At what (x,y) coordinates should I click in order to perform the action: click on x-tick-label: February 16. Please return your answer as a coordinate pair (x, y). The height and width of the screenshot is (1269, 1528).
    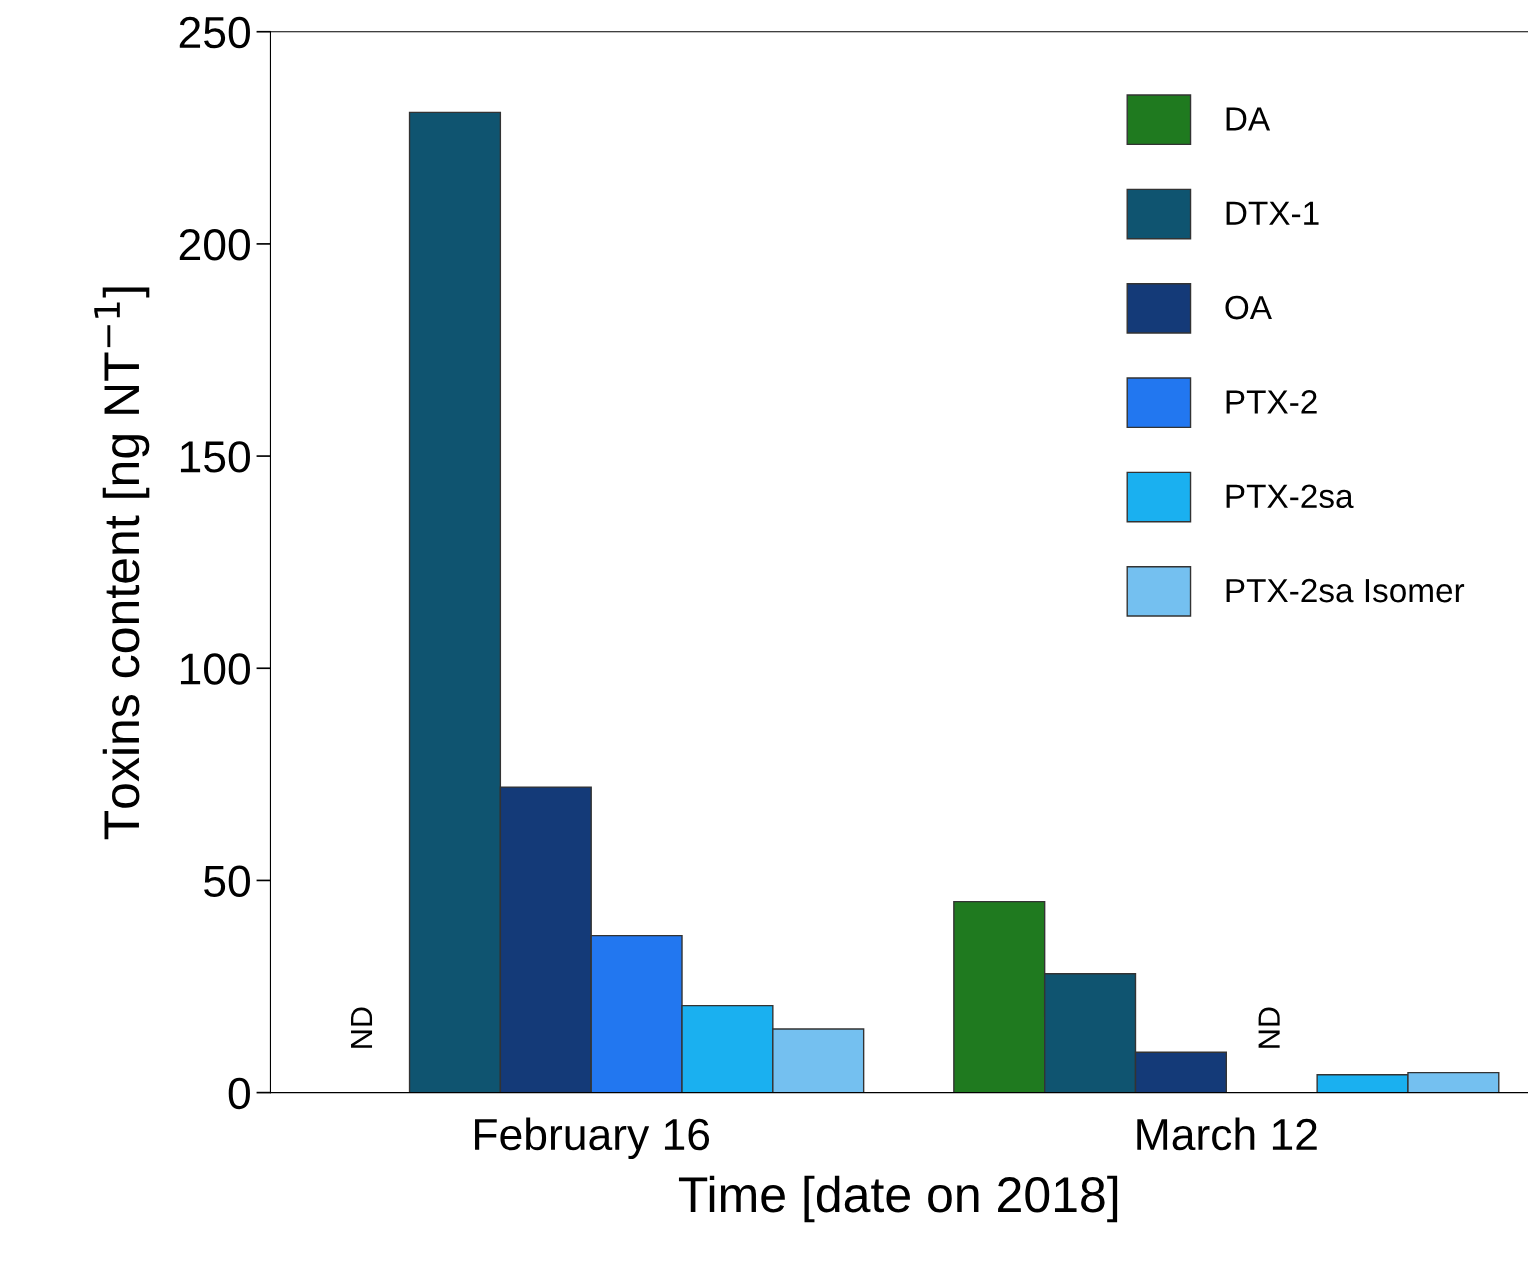
    Looking at the image, I should click on (592, 1138).